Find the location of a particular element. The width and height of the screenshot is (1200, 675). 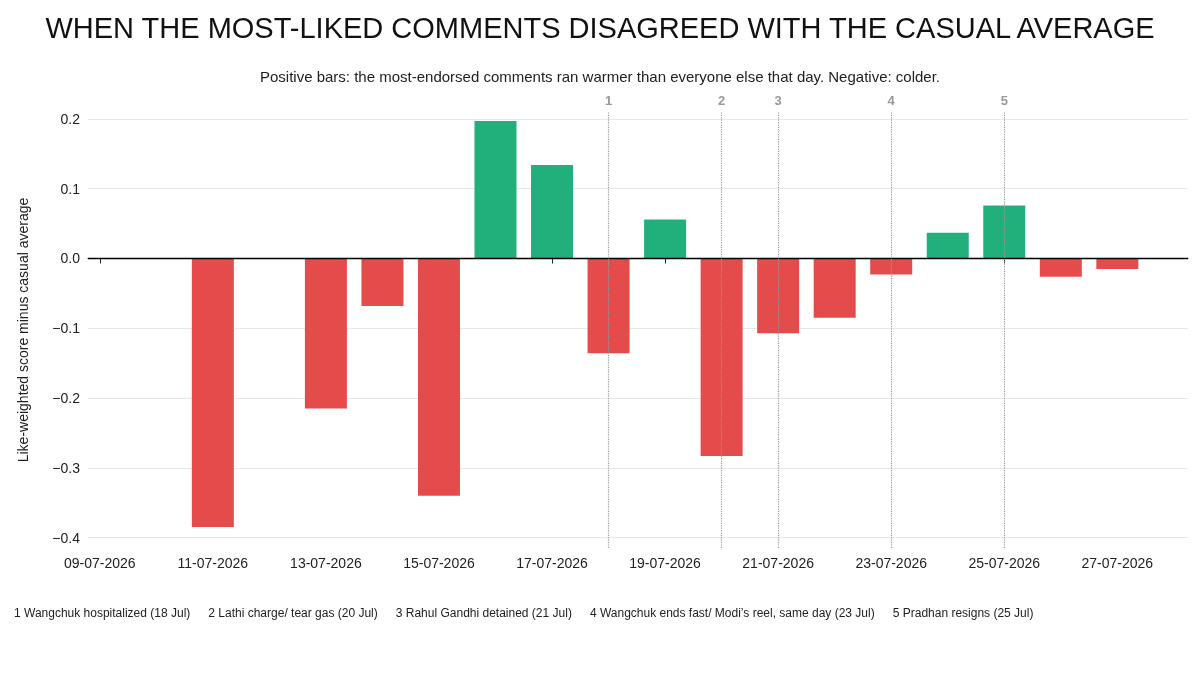

text: 2 Lathi charge/ tear gas (20 Jul) is located at coordinates (293, 613).